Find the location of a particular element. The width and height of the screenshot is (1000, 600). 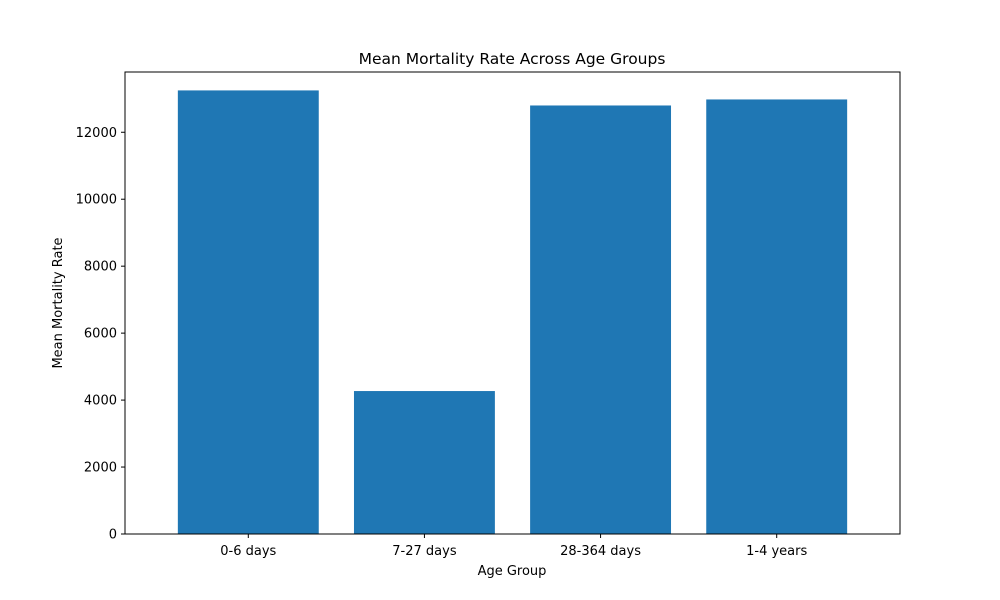

chart-title: Mean Mortality Rate Across Age Groups is located at coordinates (512, 59).